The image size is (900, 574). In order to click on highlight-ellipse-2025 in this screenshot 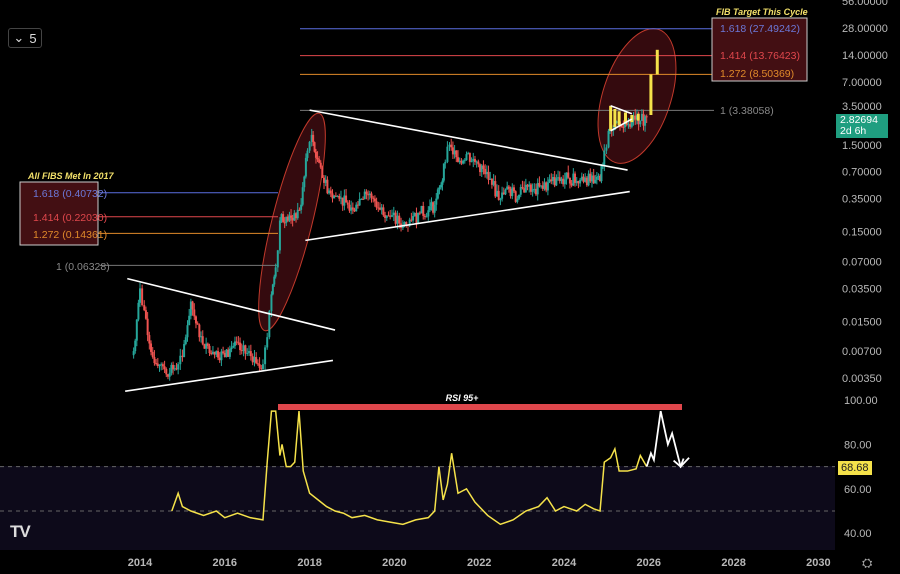, I will do `click(637, 96)`.